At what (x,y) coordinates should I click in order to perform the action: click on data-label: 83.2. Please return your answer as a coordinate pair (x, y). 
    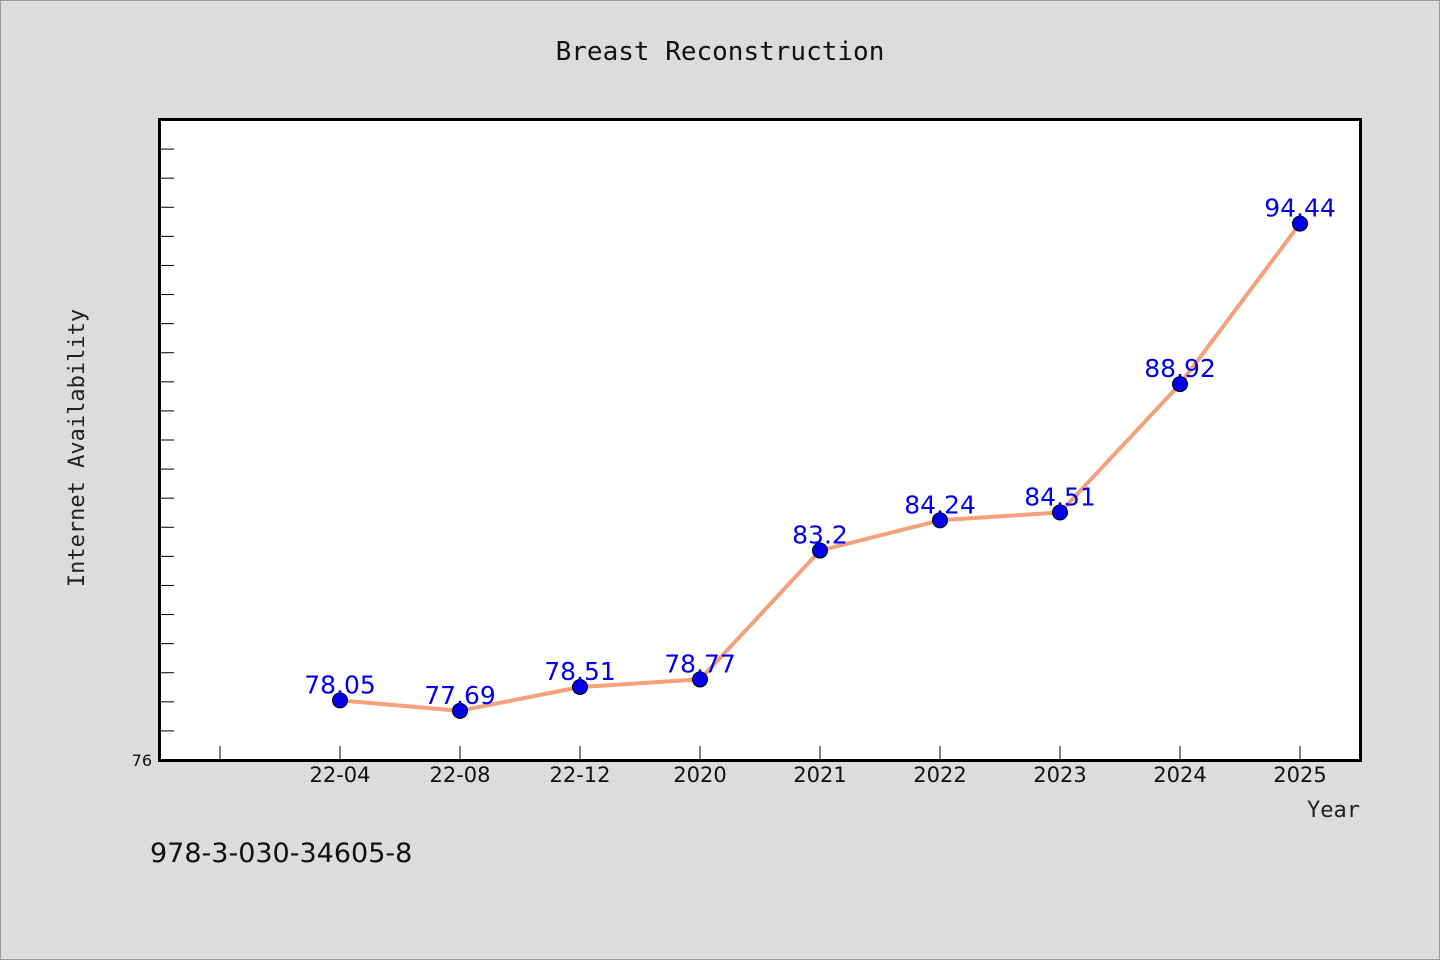
    Looking at the image, I should click on (820, 535).